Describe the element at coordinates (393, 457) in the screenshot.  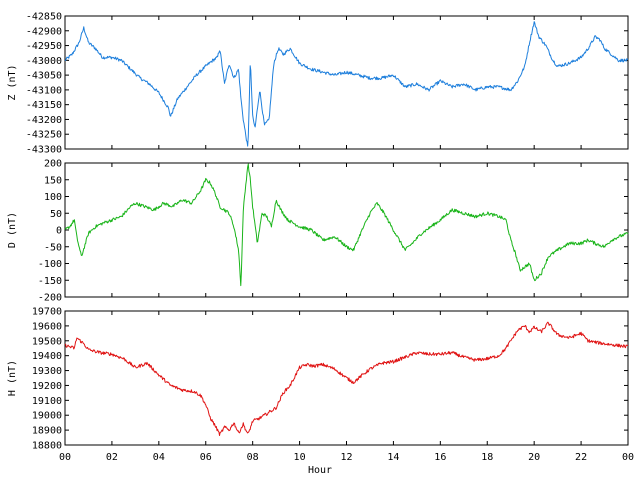
I see `x-tick-label: 14` at that location.